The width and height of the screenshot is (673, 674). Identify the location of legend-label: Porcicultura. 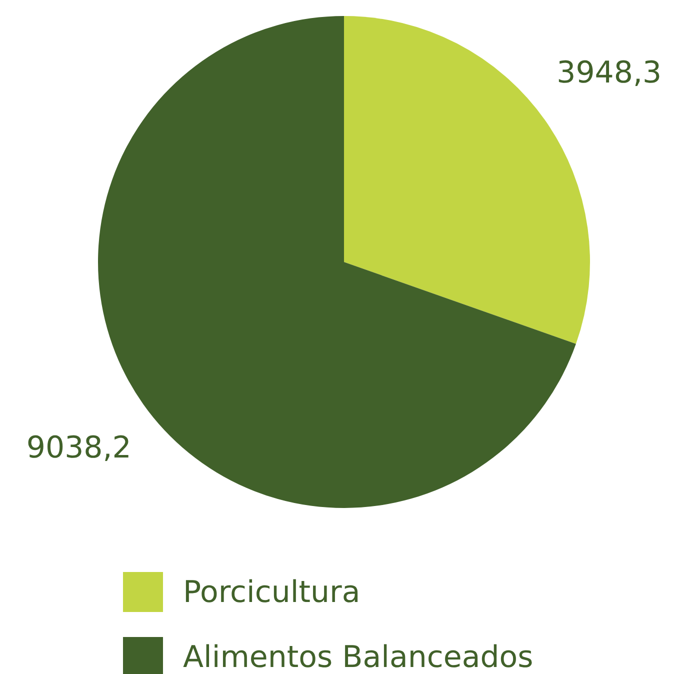
(271, 592).